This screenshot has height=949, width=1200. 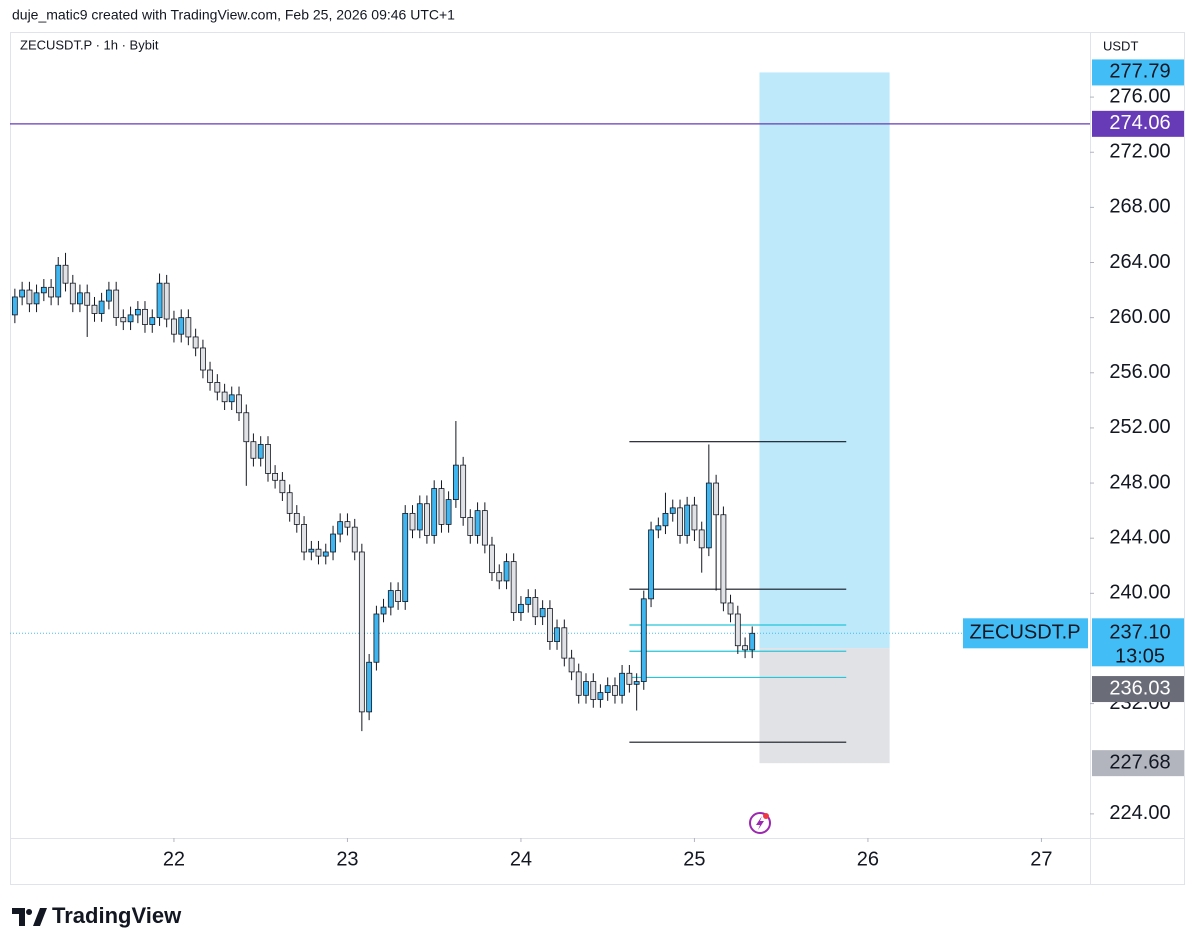 I want to click on y-tick-label: 272.00, so click(x=1139, y=152).